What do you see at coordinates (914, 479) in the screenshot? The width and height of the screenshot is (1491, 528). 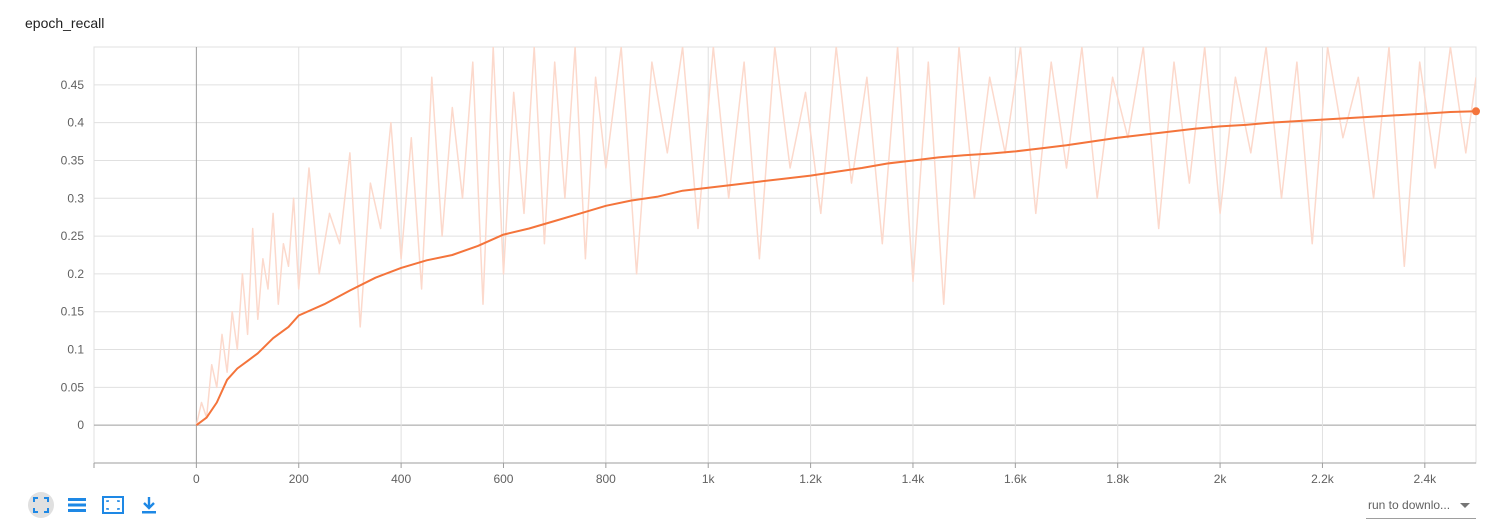 I see `x-tick-label: 1.4k` at bounding box center [914, 479].